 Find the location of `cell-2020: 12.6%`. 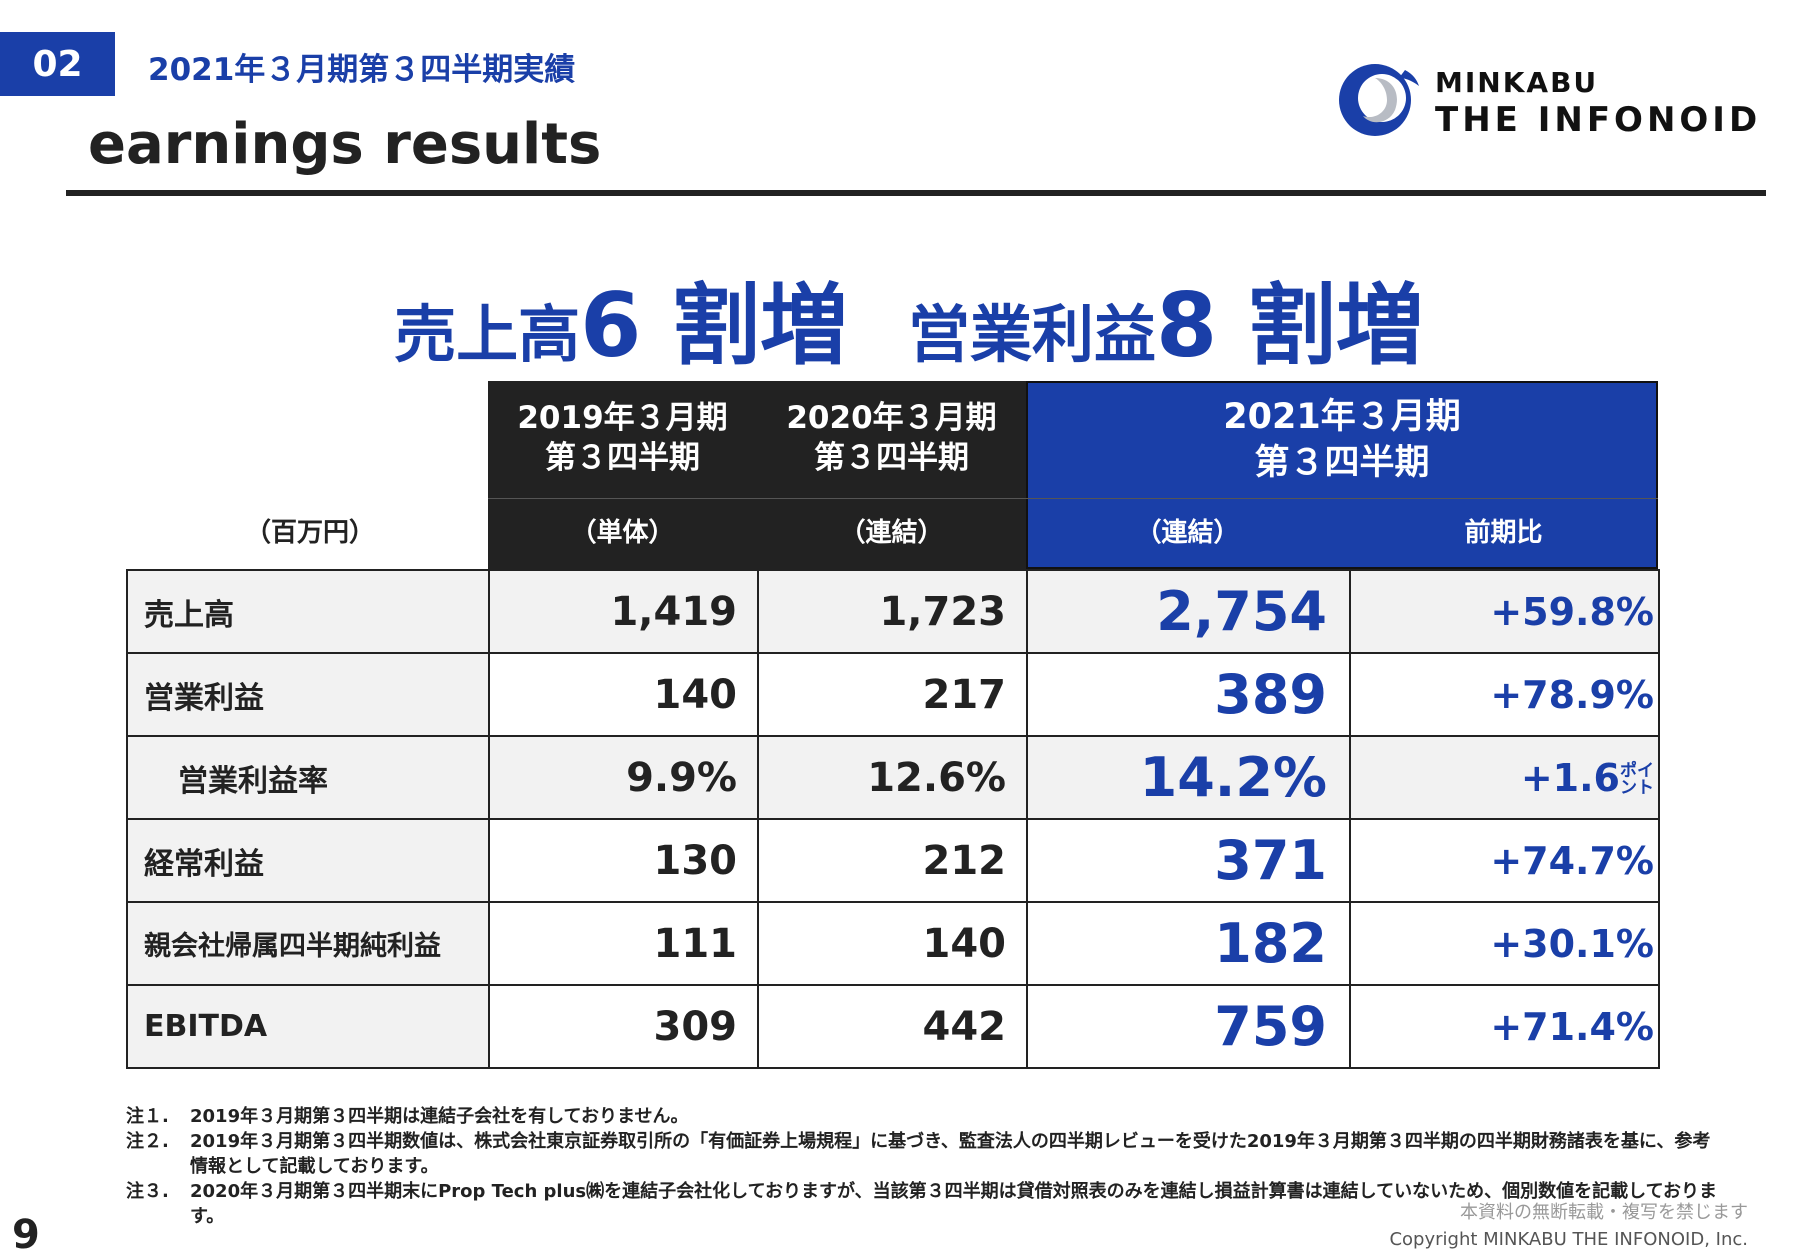

cell-2020: 12.6% is located at coordinates (892, 777).